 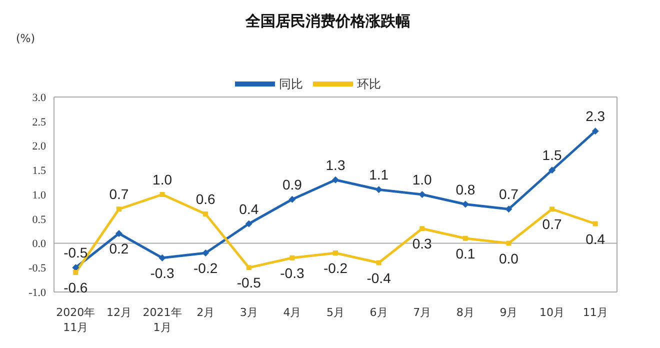 What do you see at coordinates (76, 320) in the screenshot?
I see `x-tick-label: 2020年 11月` at bounding box center [76, 320].